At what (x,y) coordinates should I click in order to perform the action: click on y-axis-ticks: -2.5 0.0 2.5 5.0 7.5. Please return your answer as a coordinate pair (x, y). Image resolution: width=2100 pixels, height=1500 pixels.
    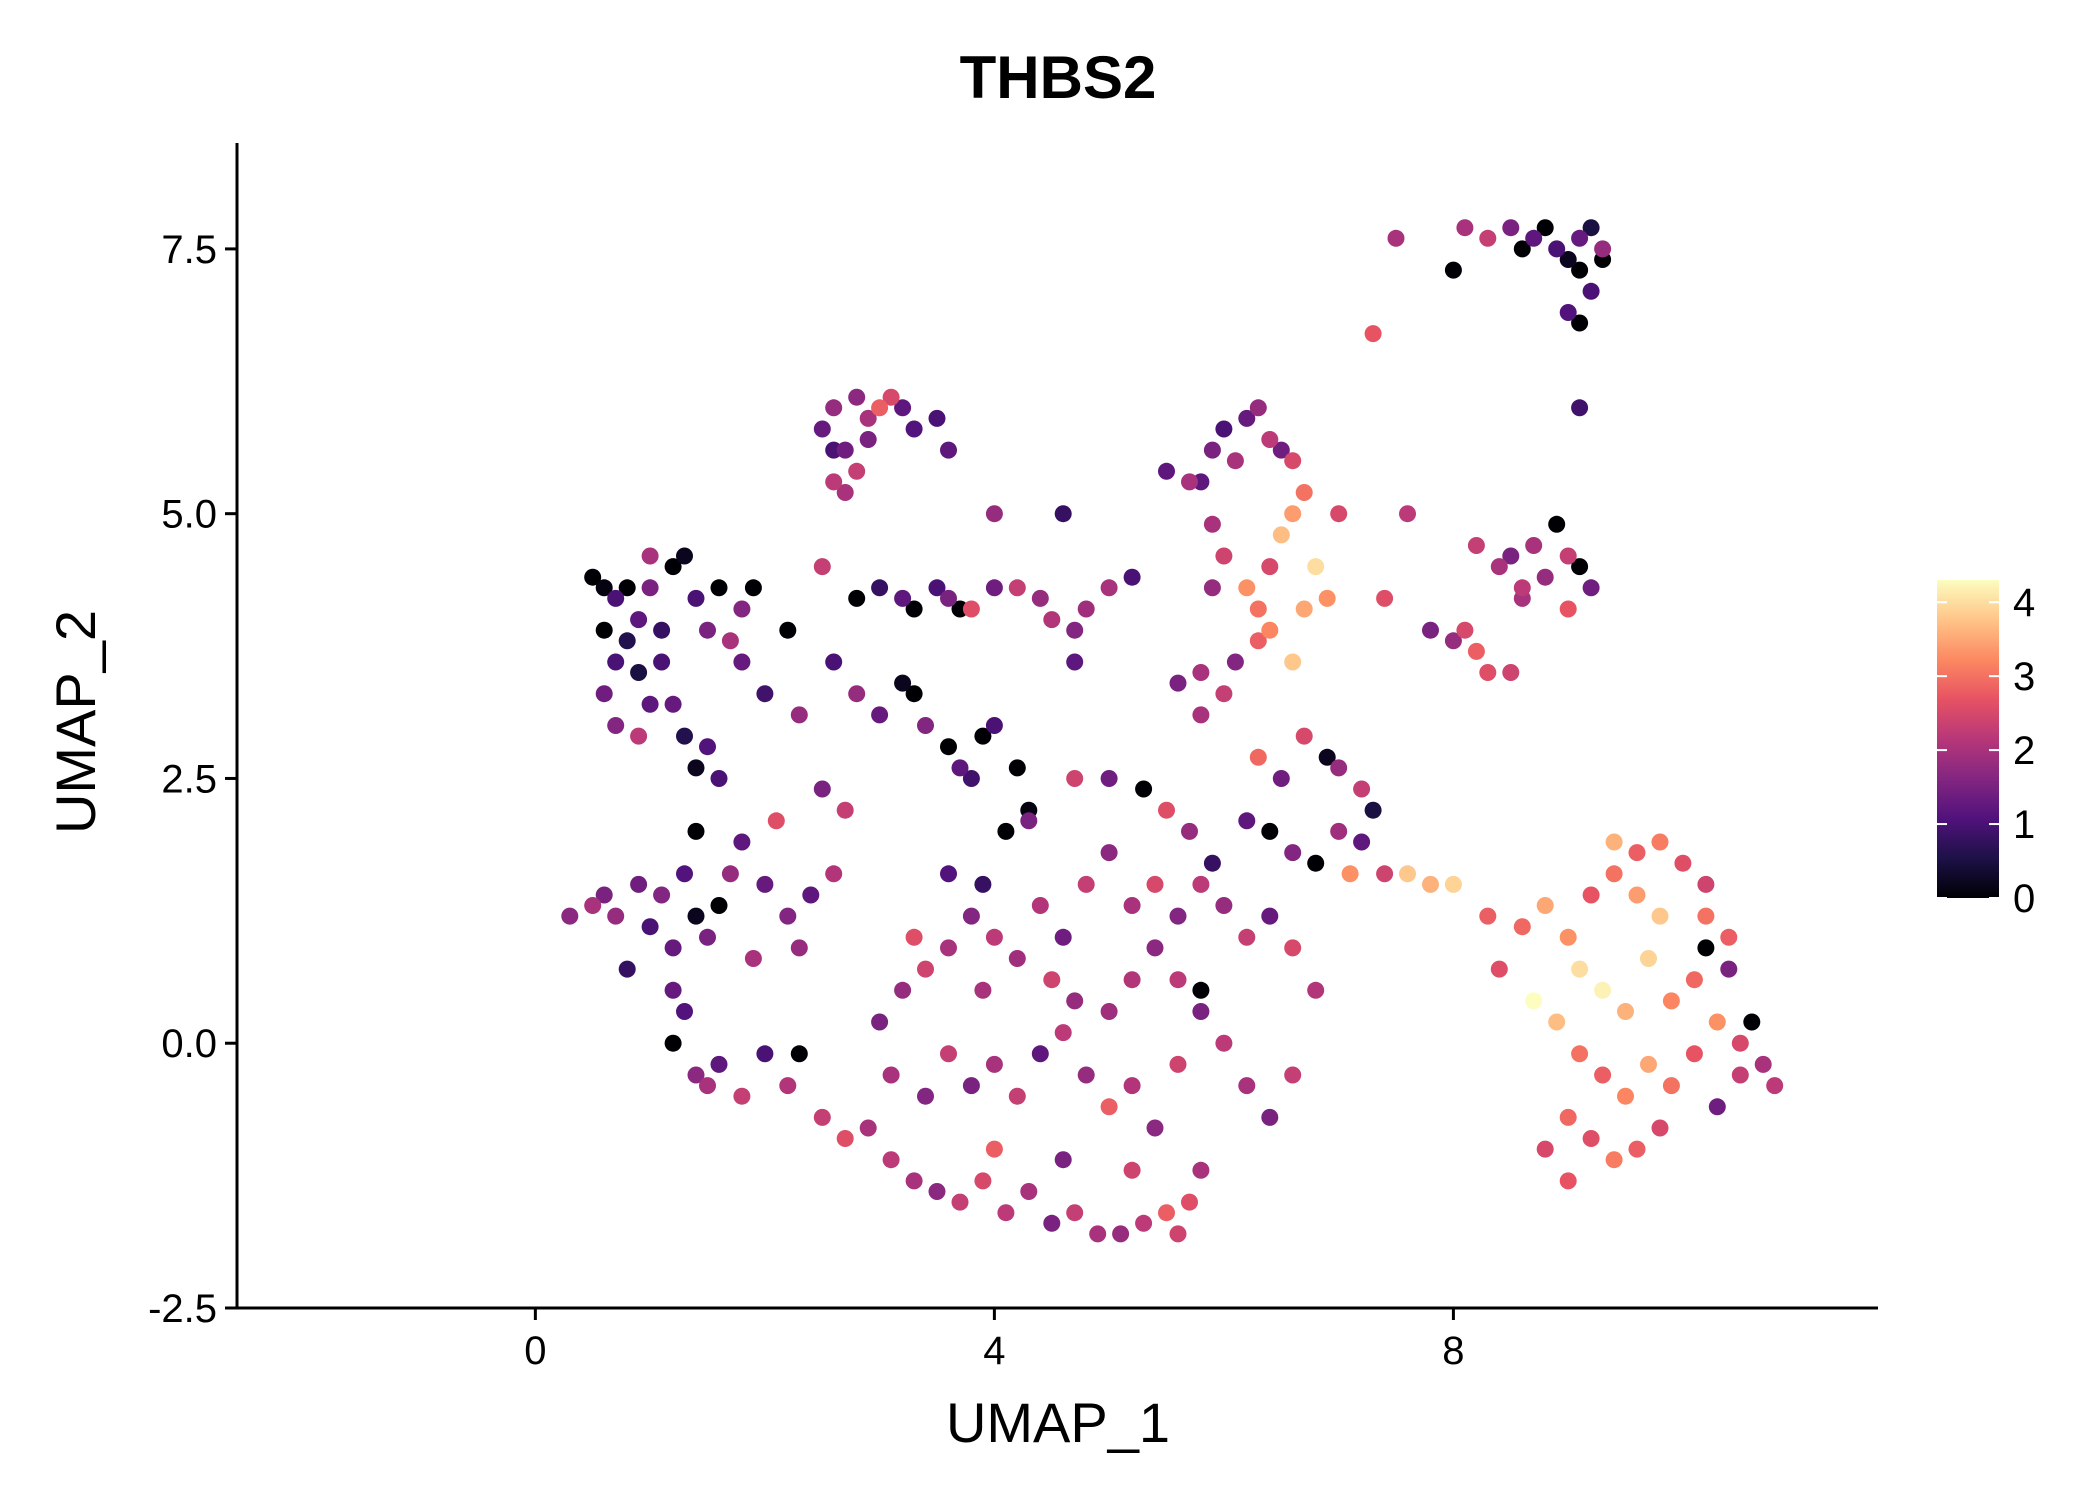
    Looking at the image, I should click on (192, 779).